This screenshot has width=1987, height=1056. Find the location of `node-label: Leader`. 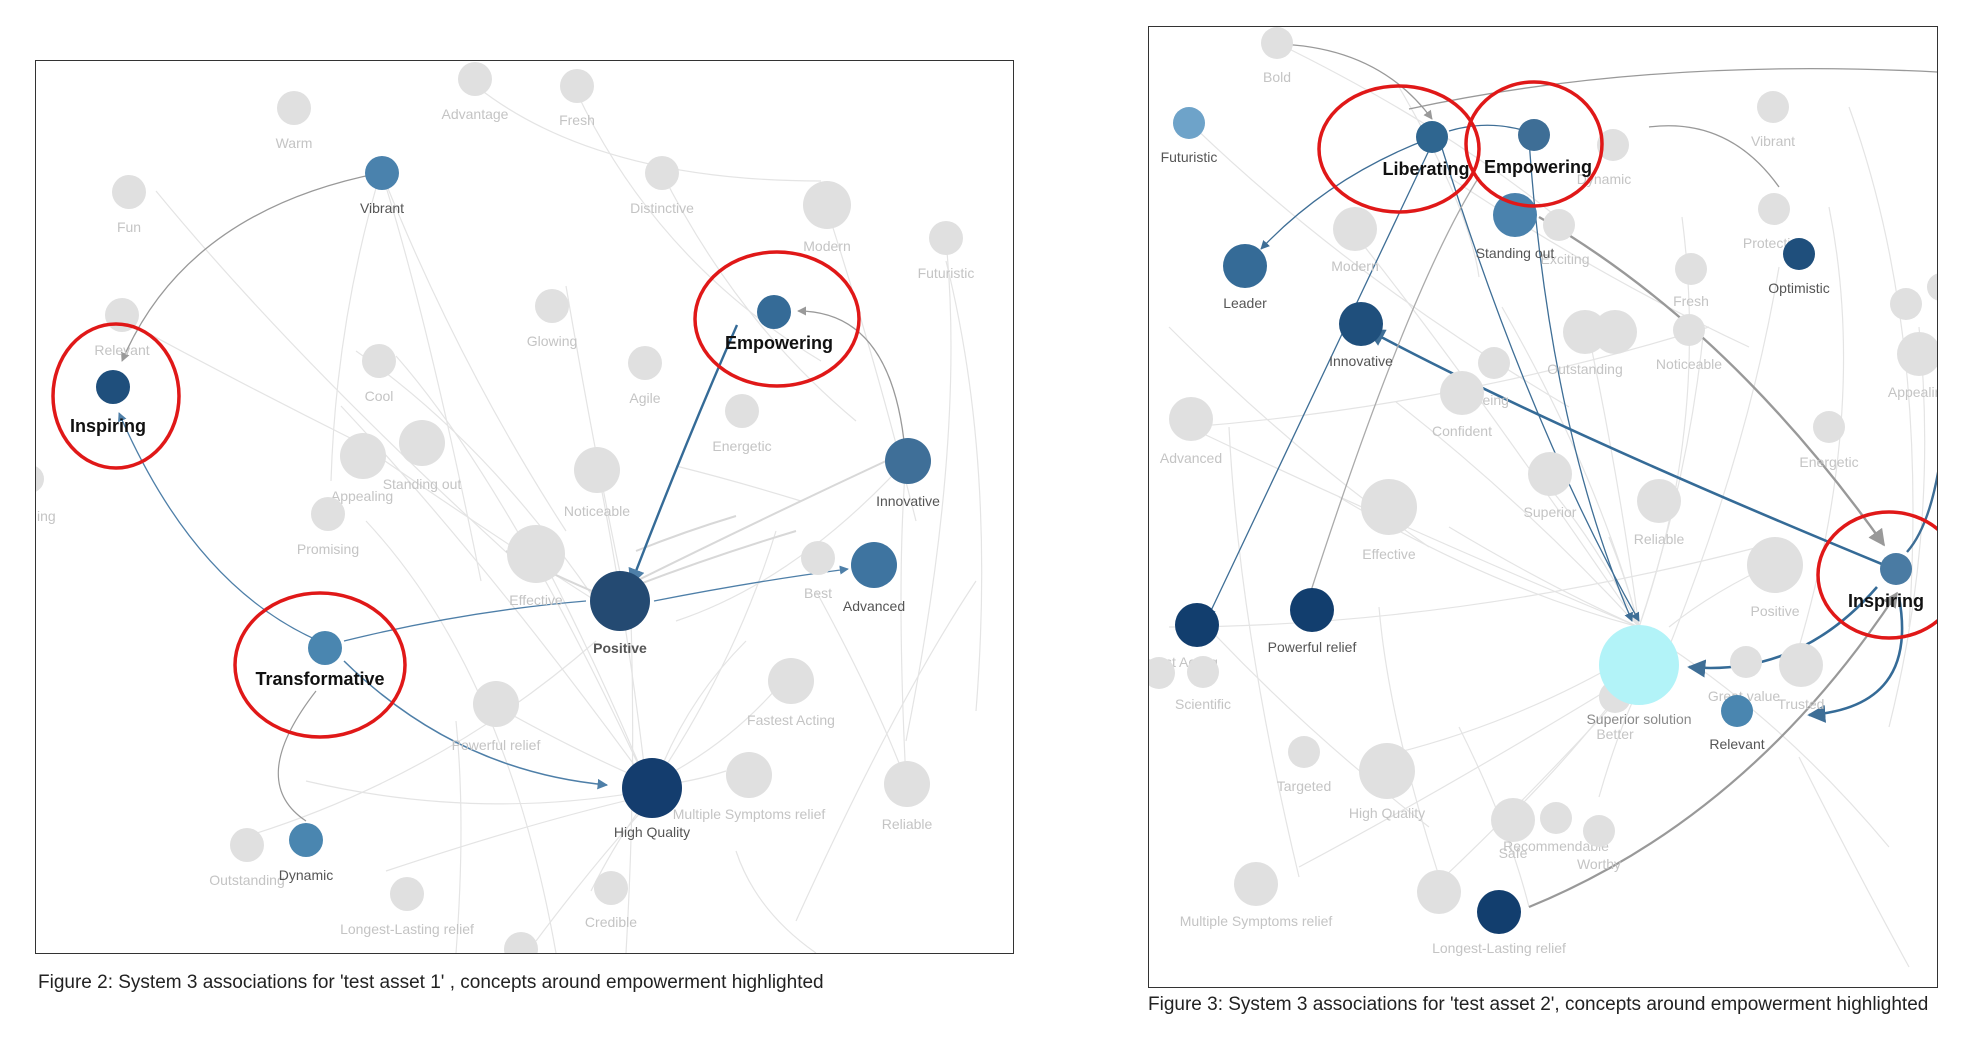

node-label: Leader is located at coordinates (1245, 303).